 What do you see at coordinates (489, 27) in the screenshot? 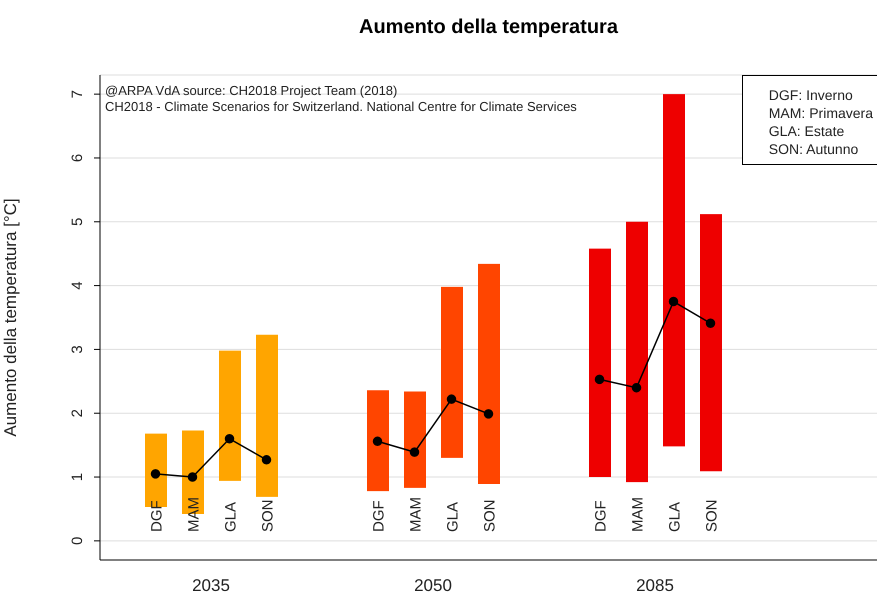
I see `chart-title: Aumento della temperatura` at bounding box center [489, 27].